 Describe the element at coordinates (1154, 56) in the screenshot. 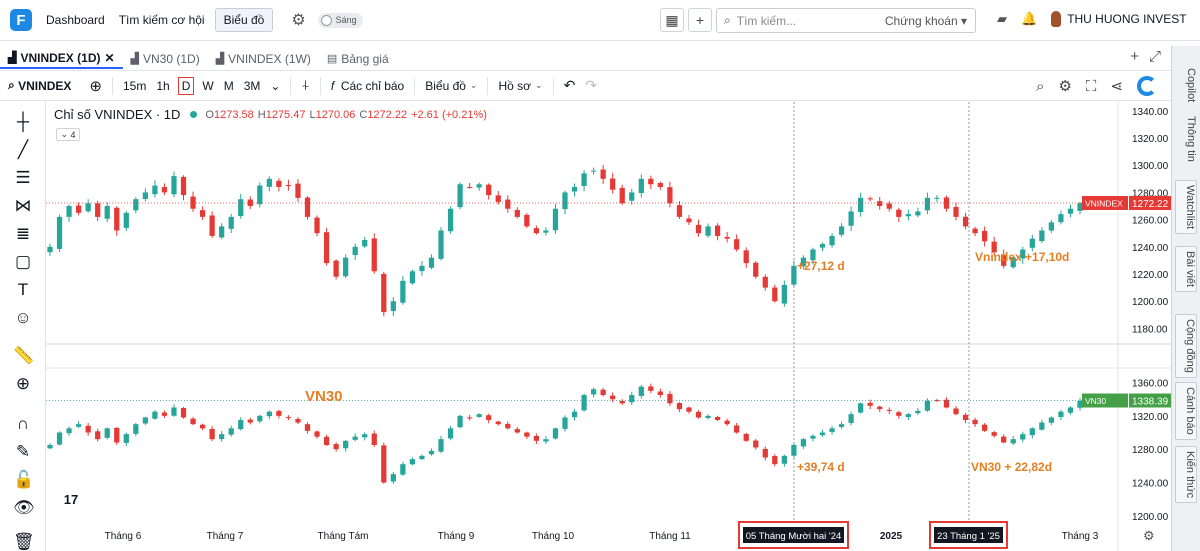

I see `expand-icon: ⤢` at that location.